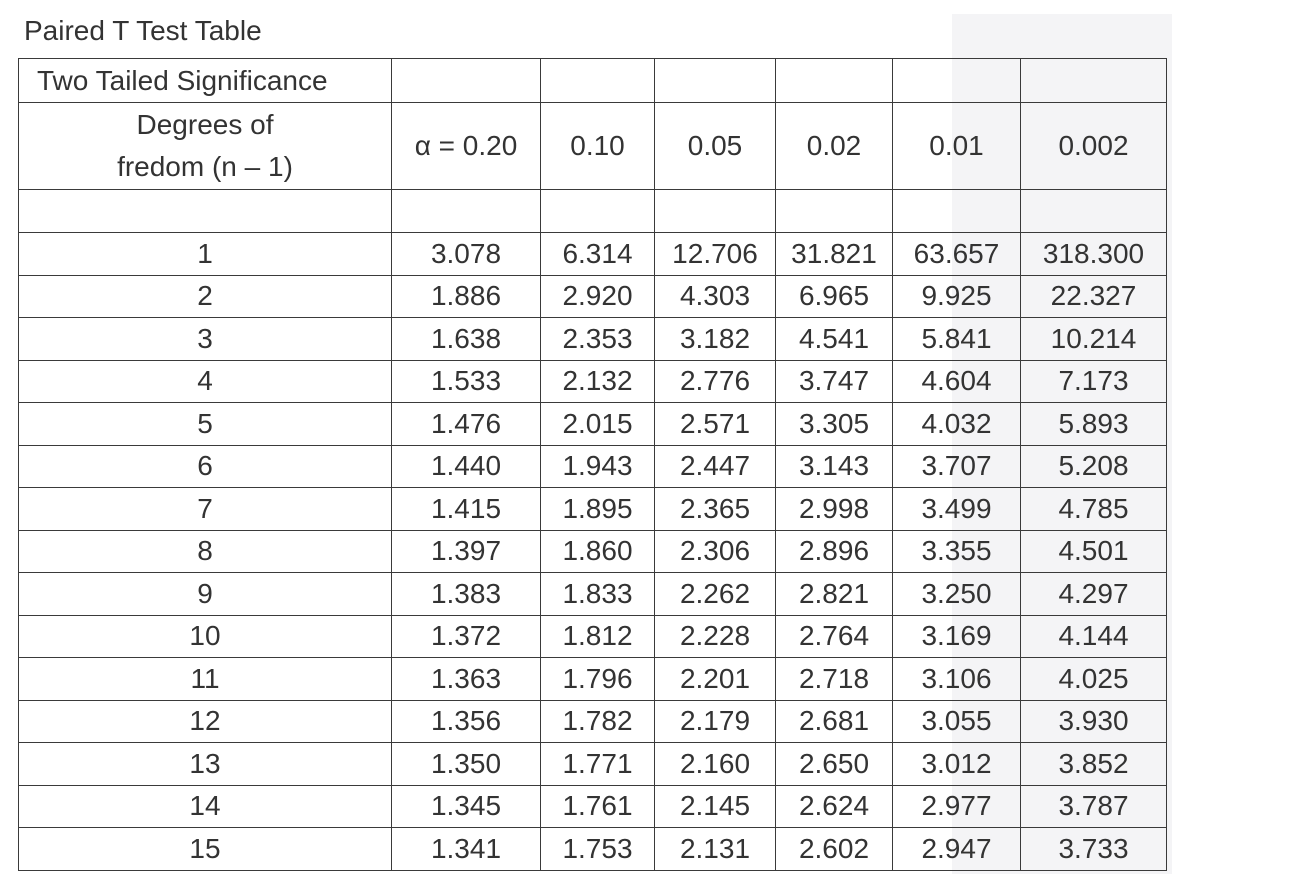  I want to click on critical-value-cell: 1.356, so click(466, 721).